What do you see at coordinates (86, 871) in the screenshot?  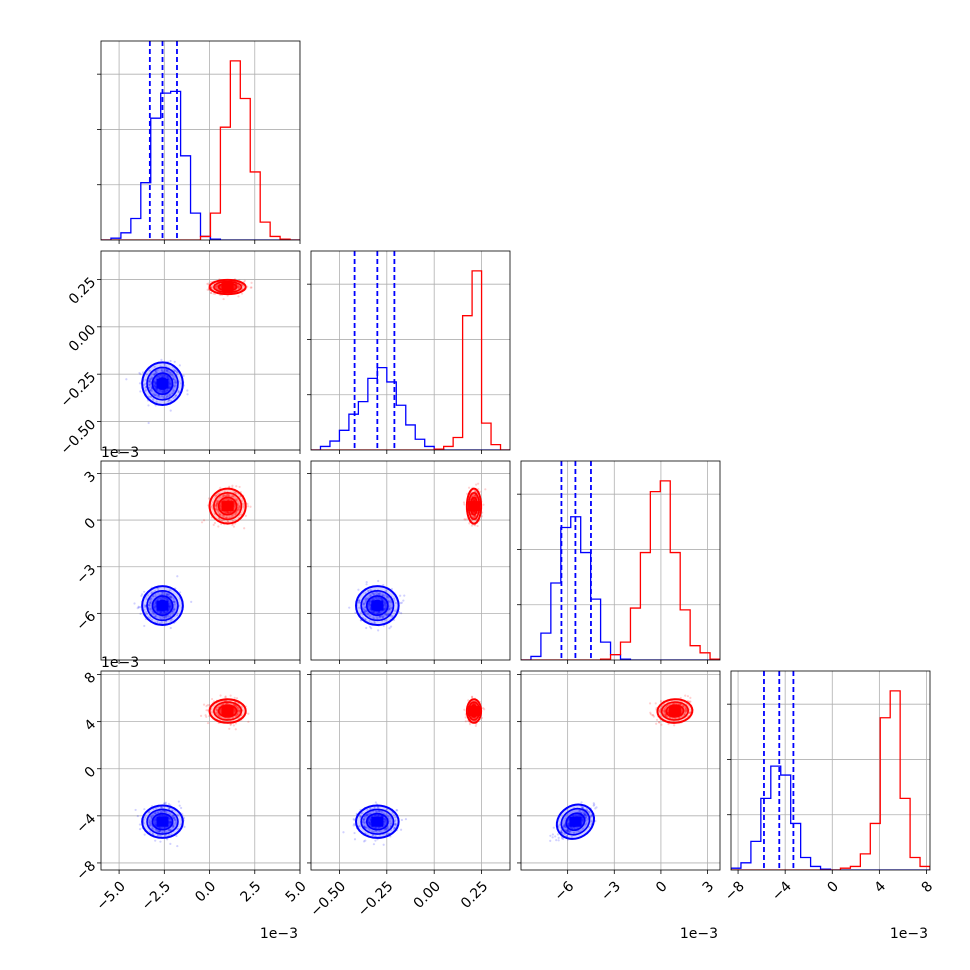 I see `y-tick-label: −8` at bounding box center [86, 871].